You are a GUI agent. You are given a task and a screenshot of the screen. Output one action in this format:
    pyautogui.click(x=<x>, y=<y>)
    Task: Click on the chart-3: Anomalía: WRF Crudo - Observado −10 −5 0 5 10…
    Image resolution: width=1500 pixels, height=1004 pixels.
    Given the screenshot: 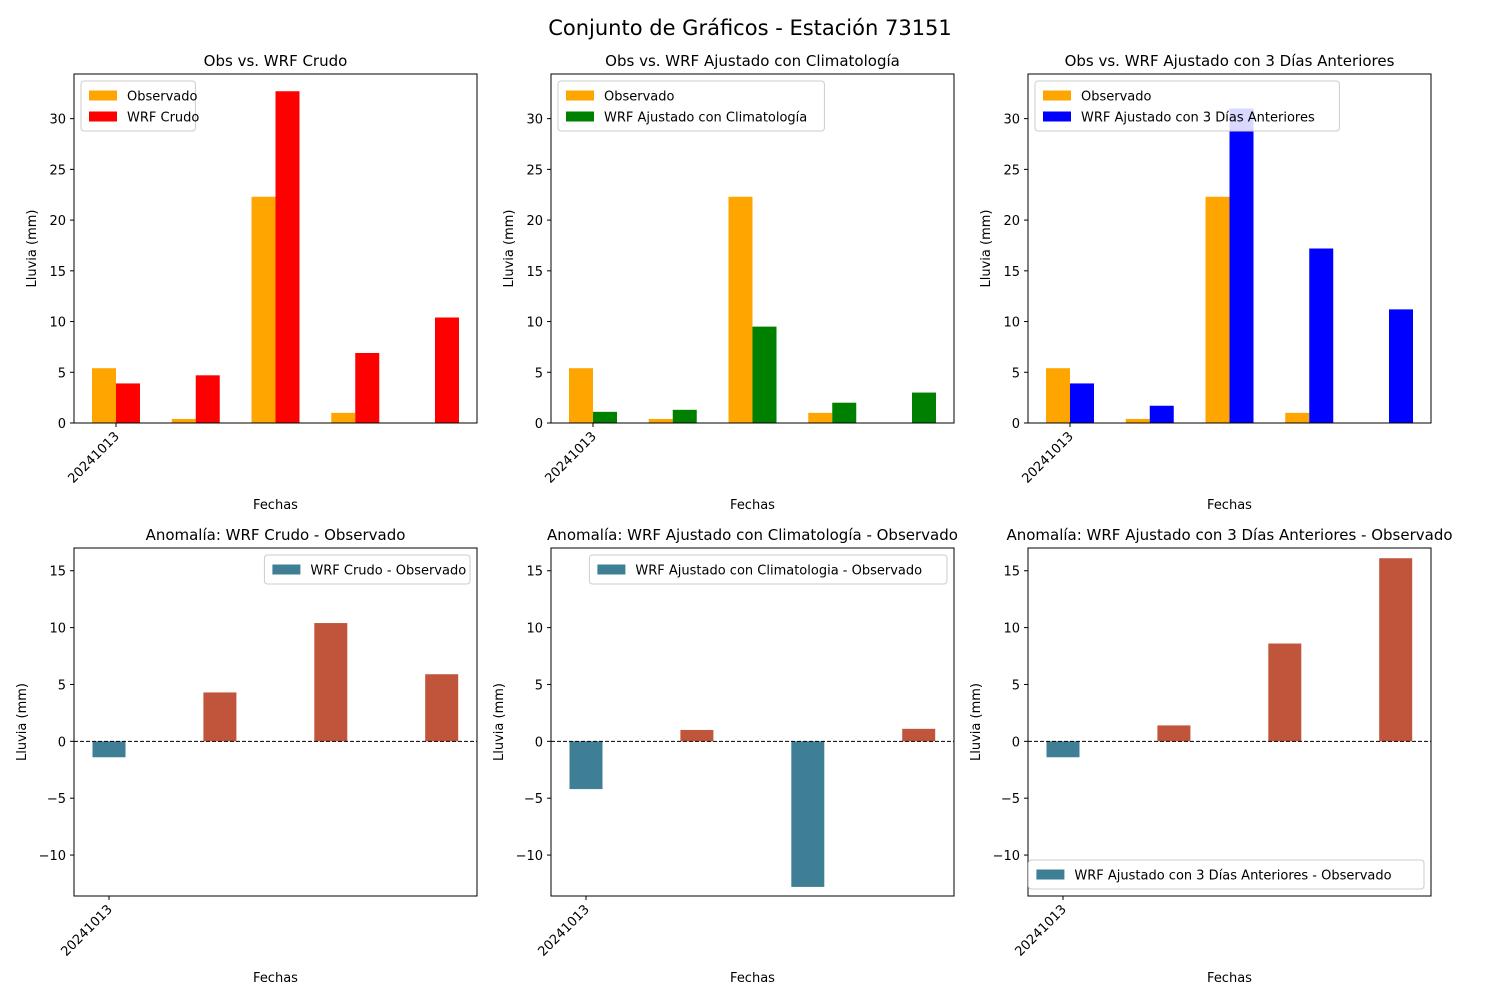 What is the action you would take?
    pyautogui.click(x=246, y=756)
    